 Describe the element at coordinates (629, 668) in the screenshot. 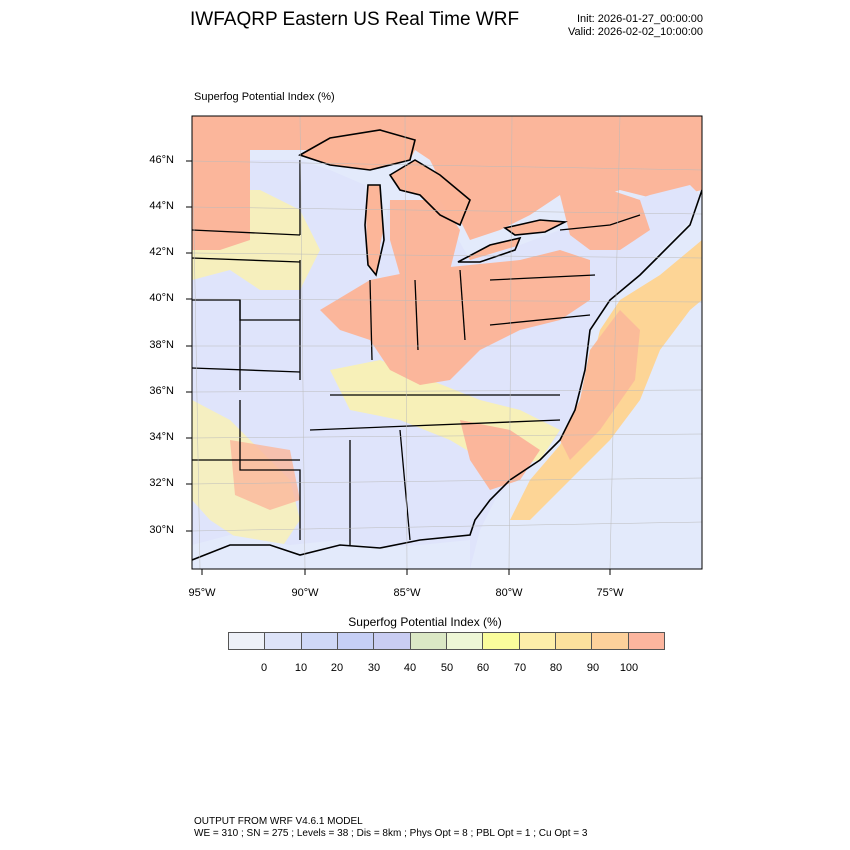

I see `colorbar-label: 100` at that location.